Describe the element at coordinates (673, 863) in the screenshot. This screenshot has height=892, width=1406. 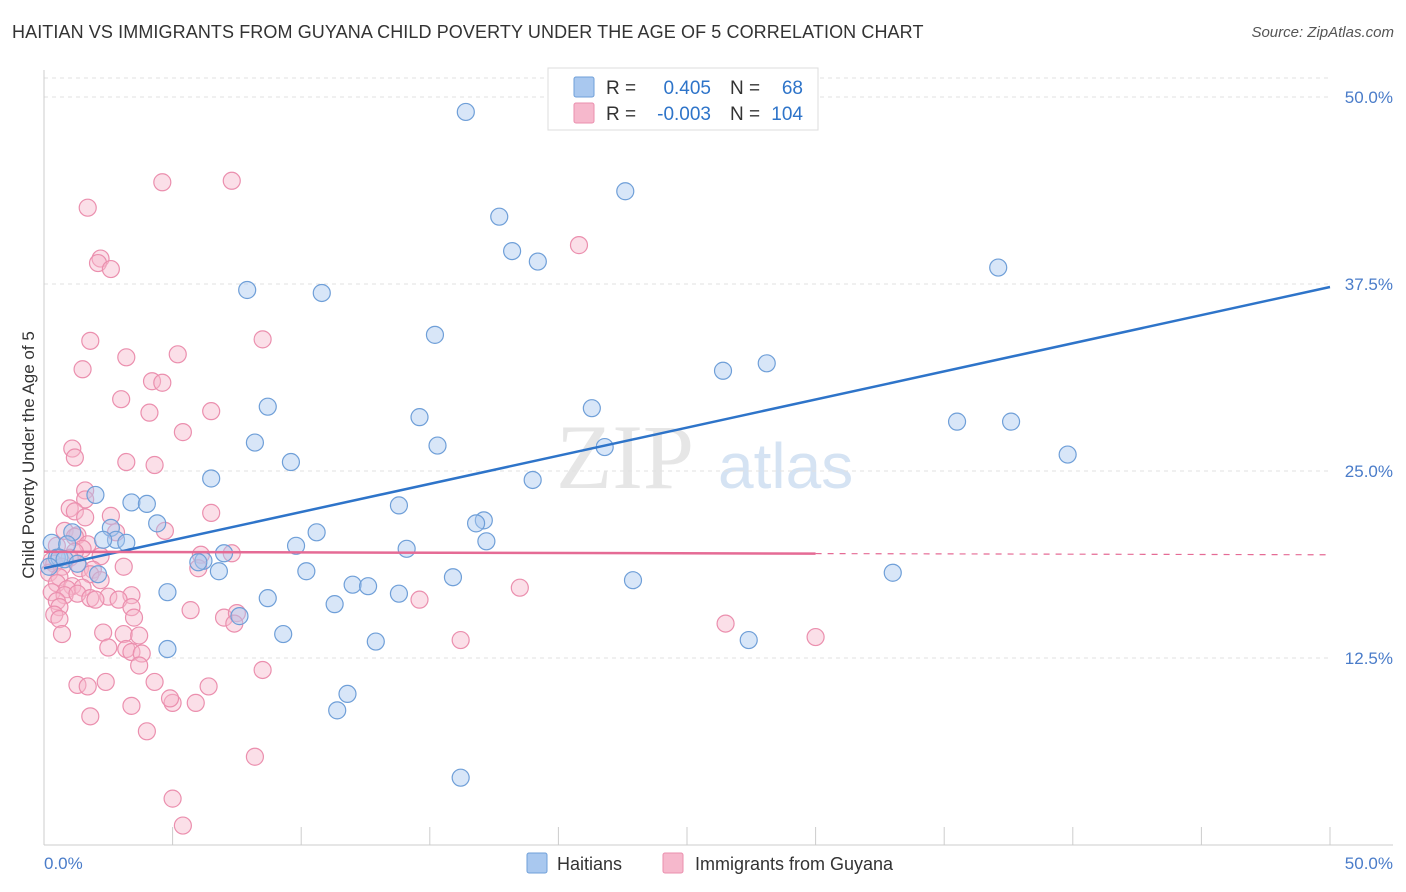
I see `series-legend-swatch-guyana` at that location.